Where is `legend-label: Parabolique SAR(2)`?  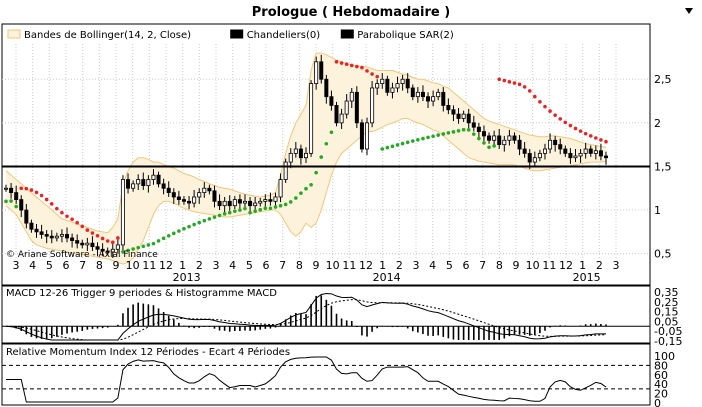 legend-label: Parabolique SAR(2) is located at coordinates (405, 35).